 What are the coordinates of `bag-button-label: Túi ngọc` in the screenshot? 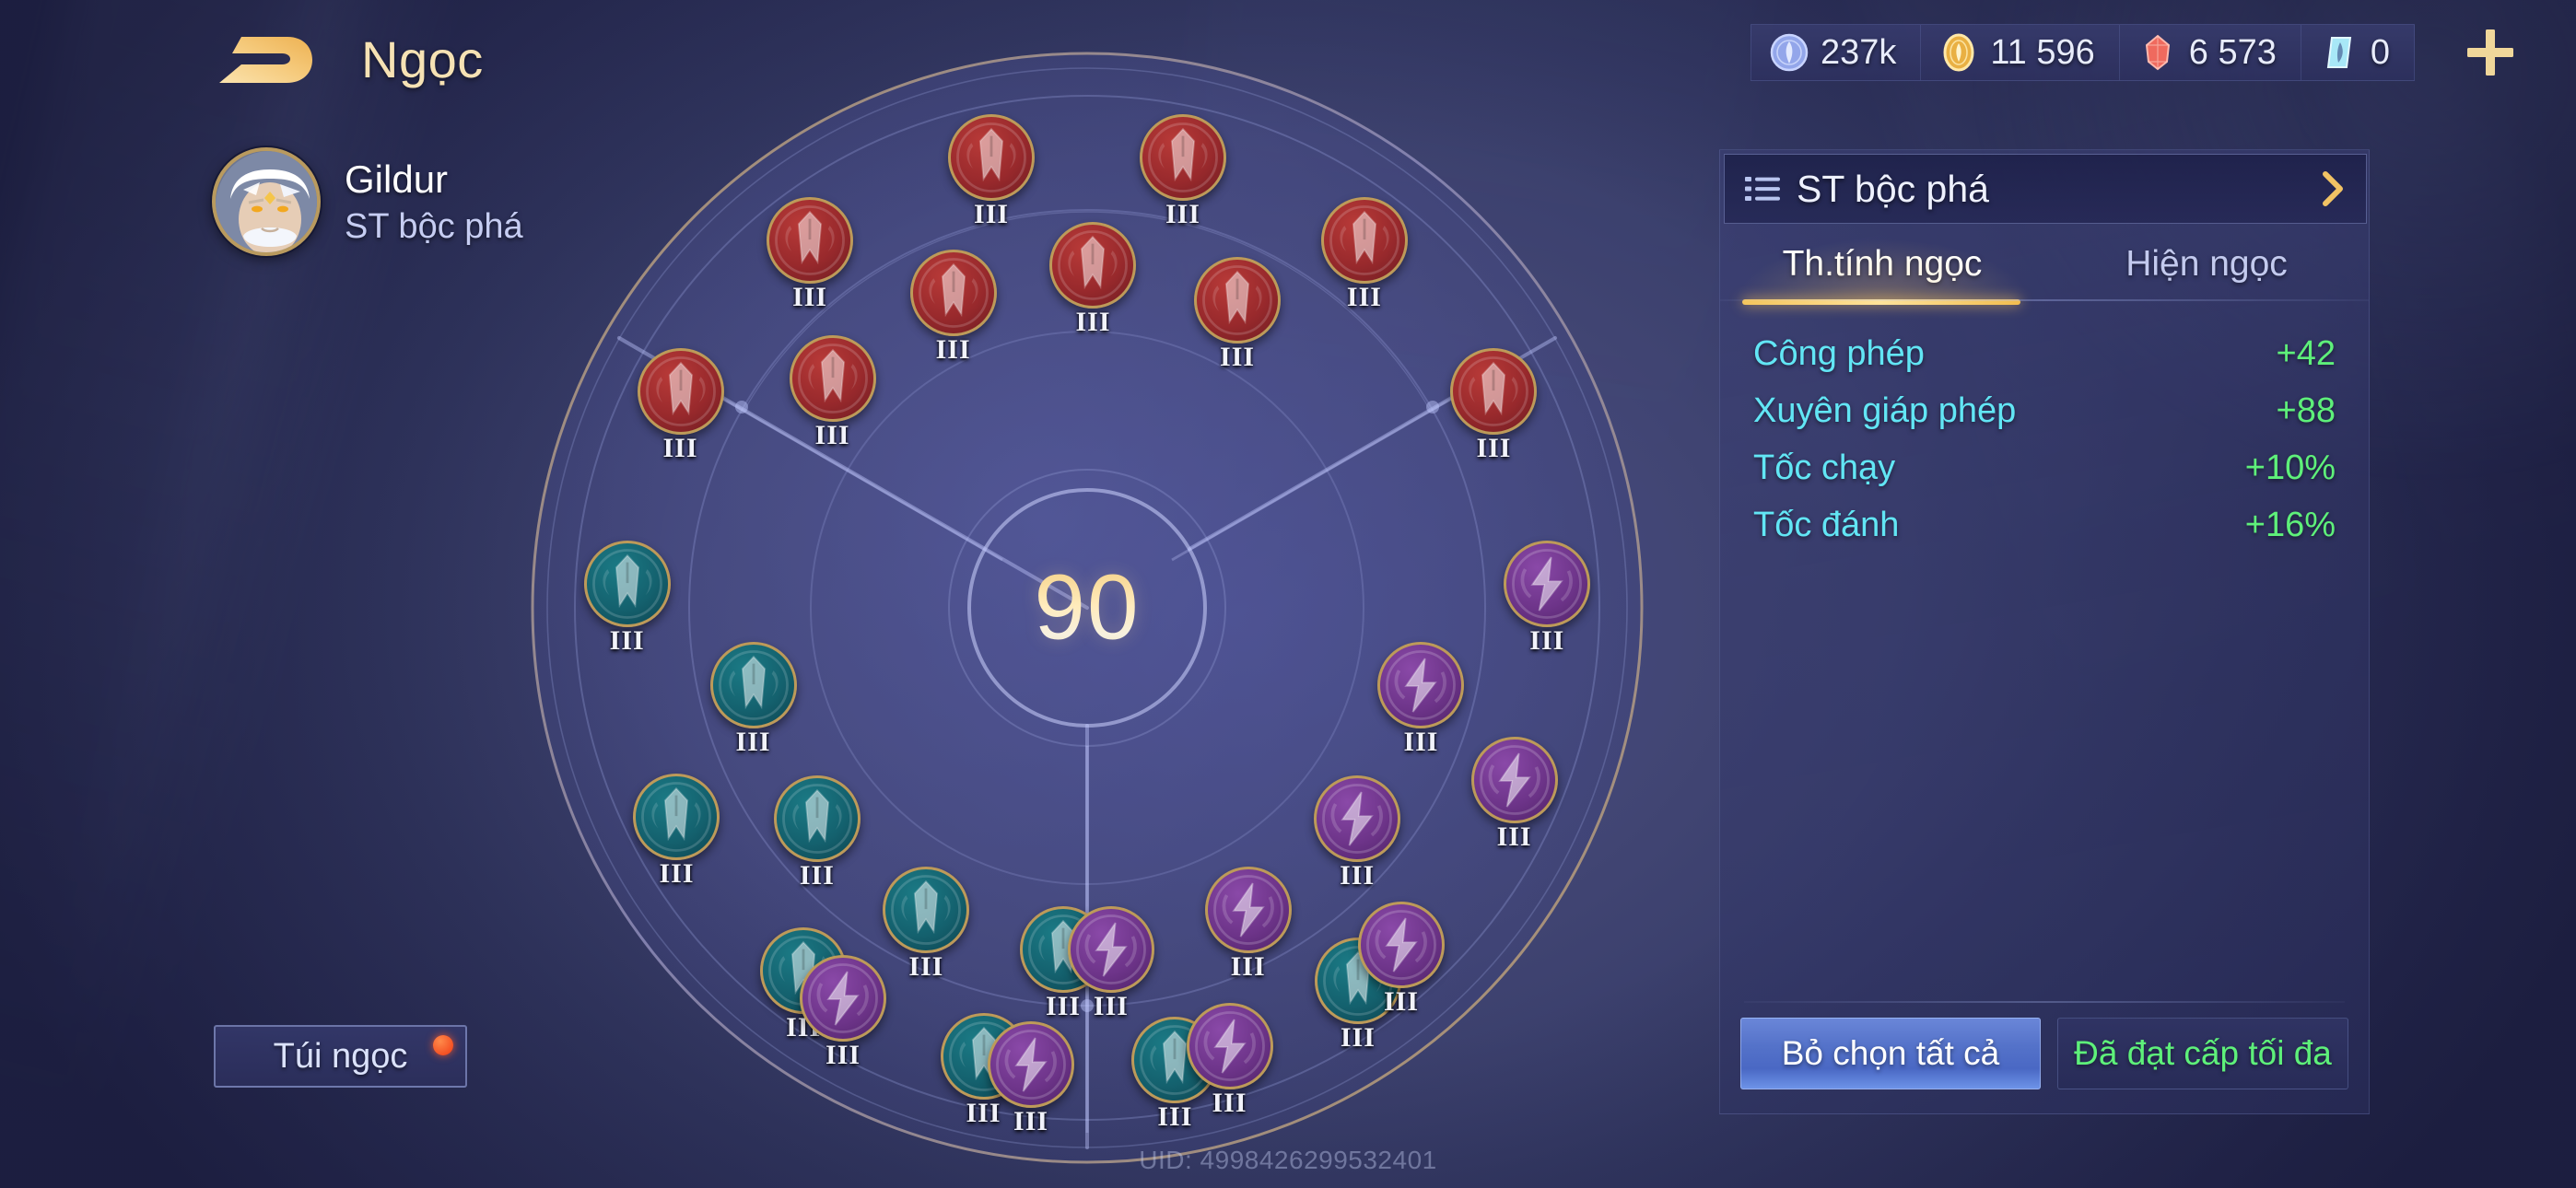 It's located at (340, 1056).